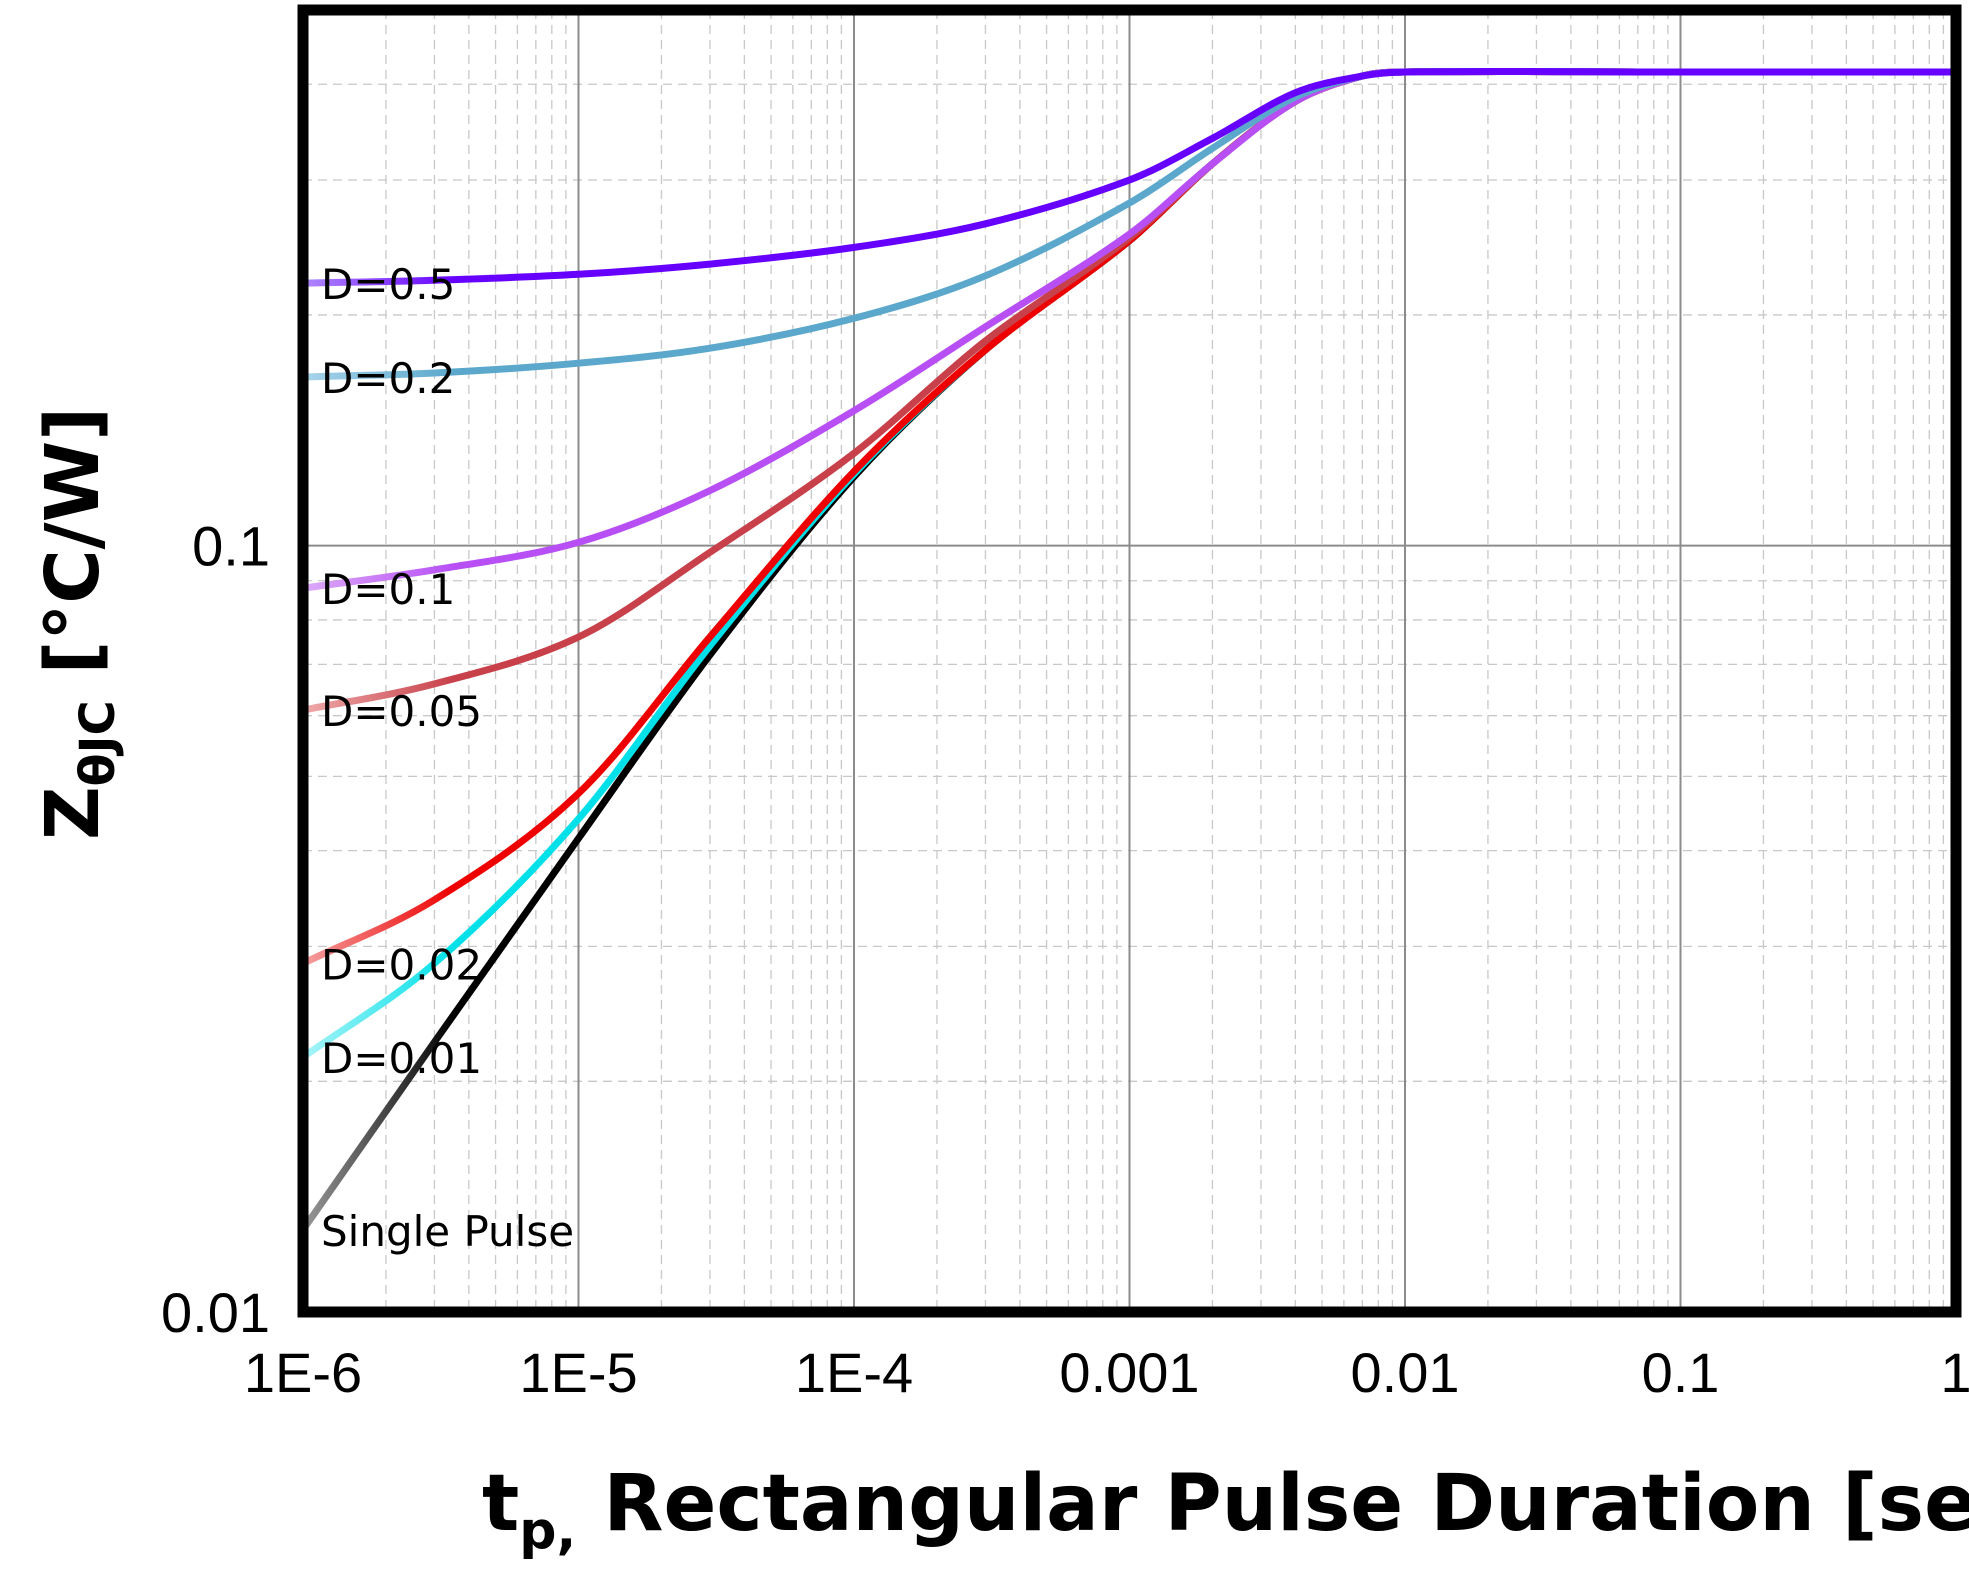  I want to click on x-tick-label: 0.01, so click(1405, 1372).